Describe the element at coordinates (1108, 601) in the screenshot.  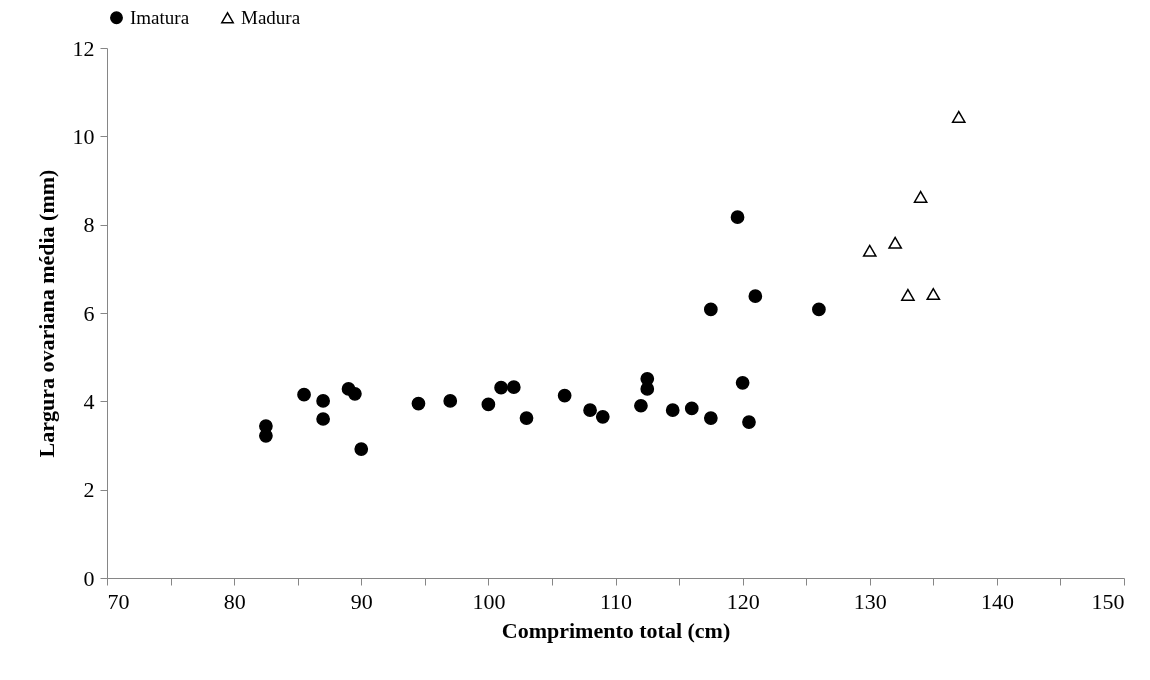
I see `x-tick-label: 150` at that location.